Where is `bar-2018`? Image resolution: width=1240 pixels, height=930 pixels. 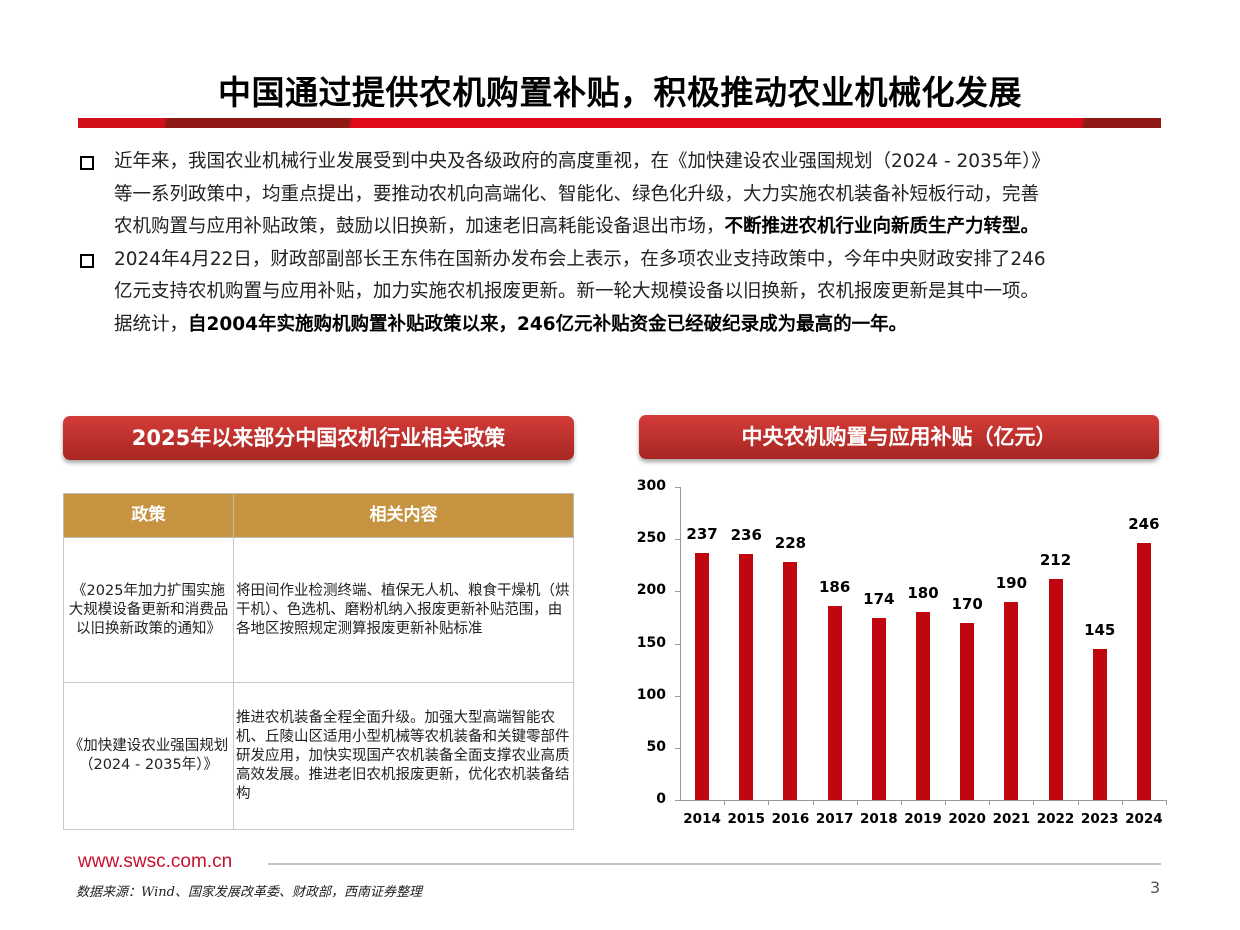 bar-2018 is located at coordinates (878, 709).